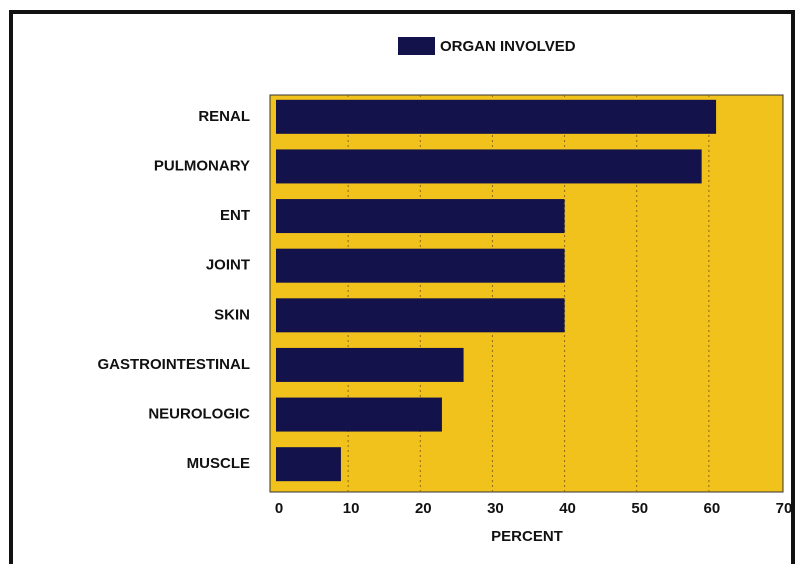  Describe the element at coordinates (279, 508) in the screenshot. I see `x-tick-label: 0` at that location.